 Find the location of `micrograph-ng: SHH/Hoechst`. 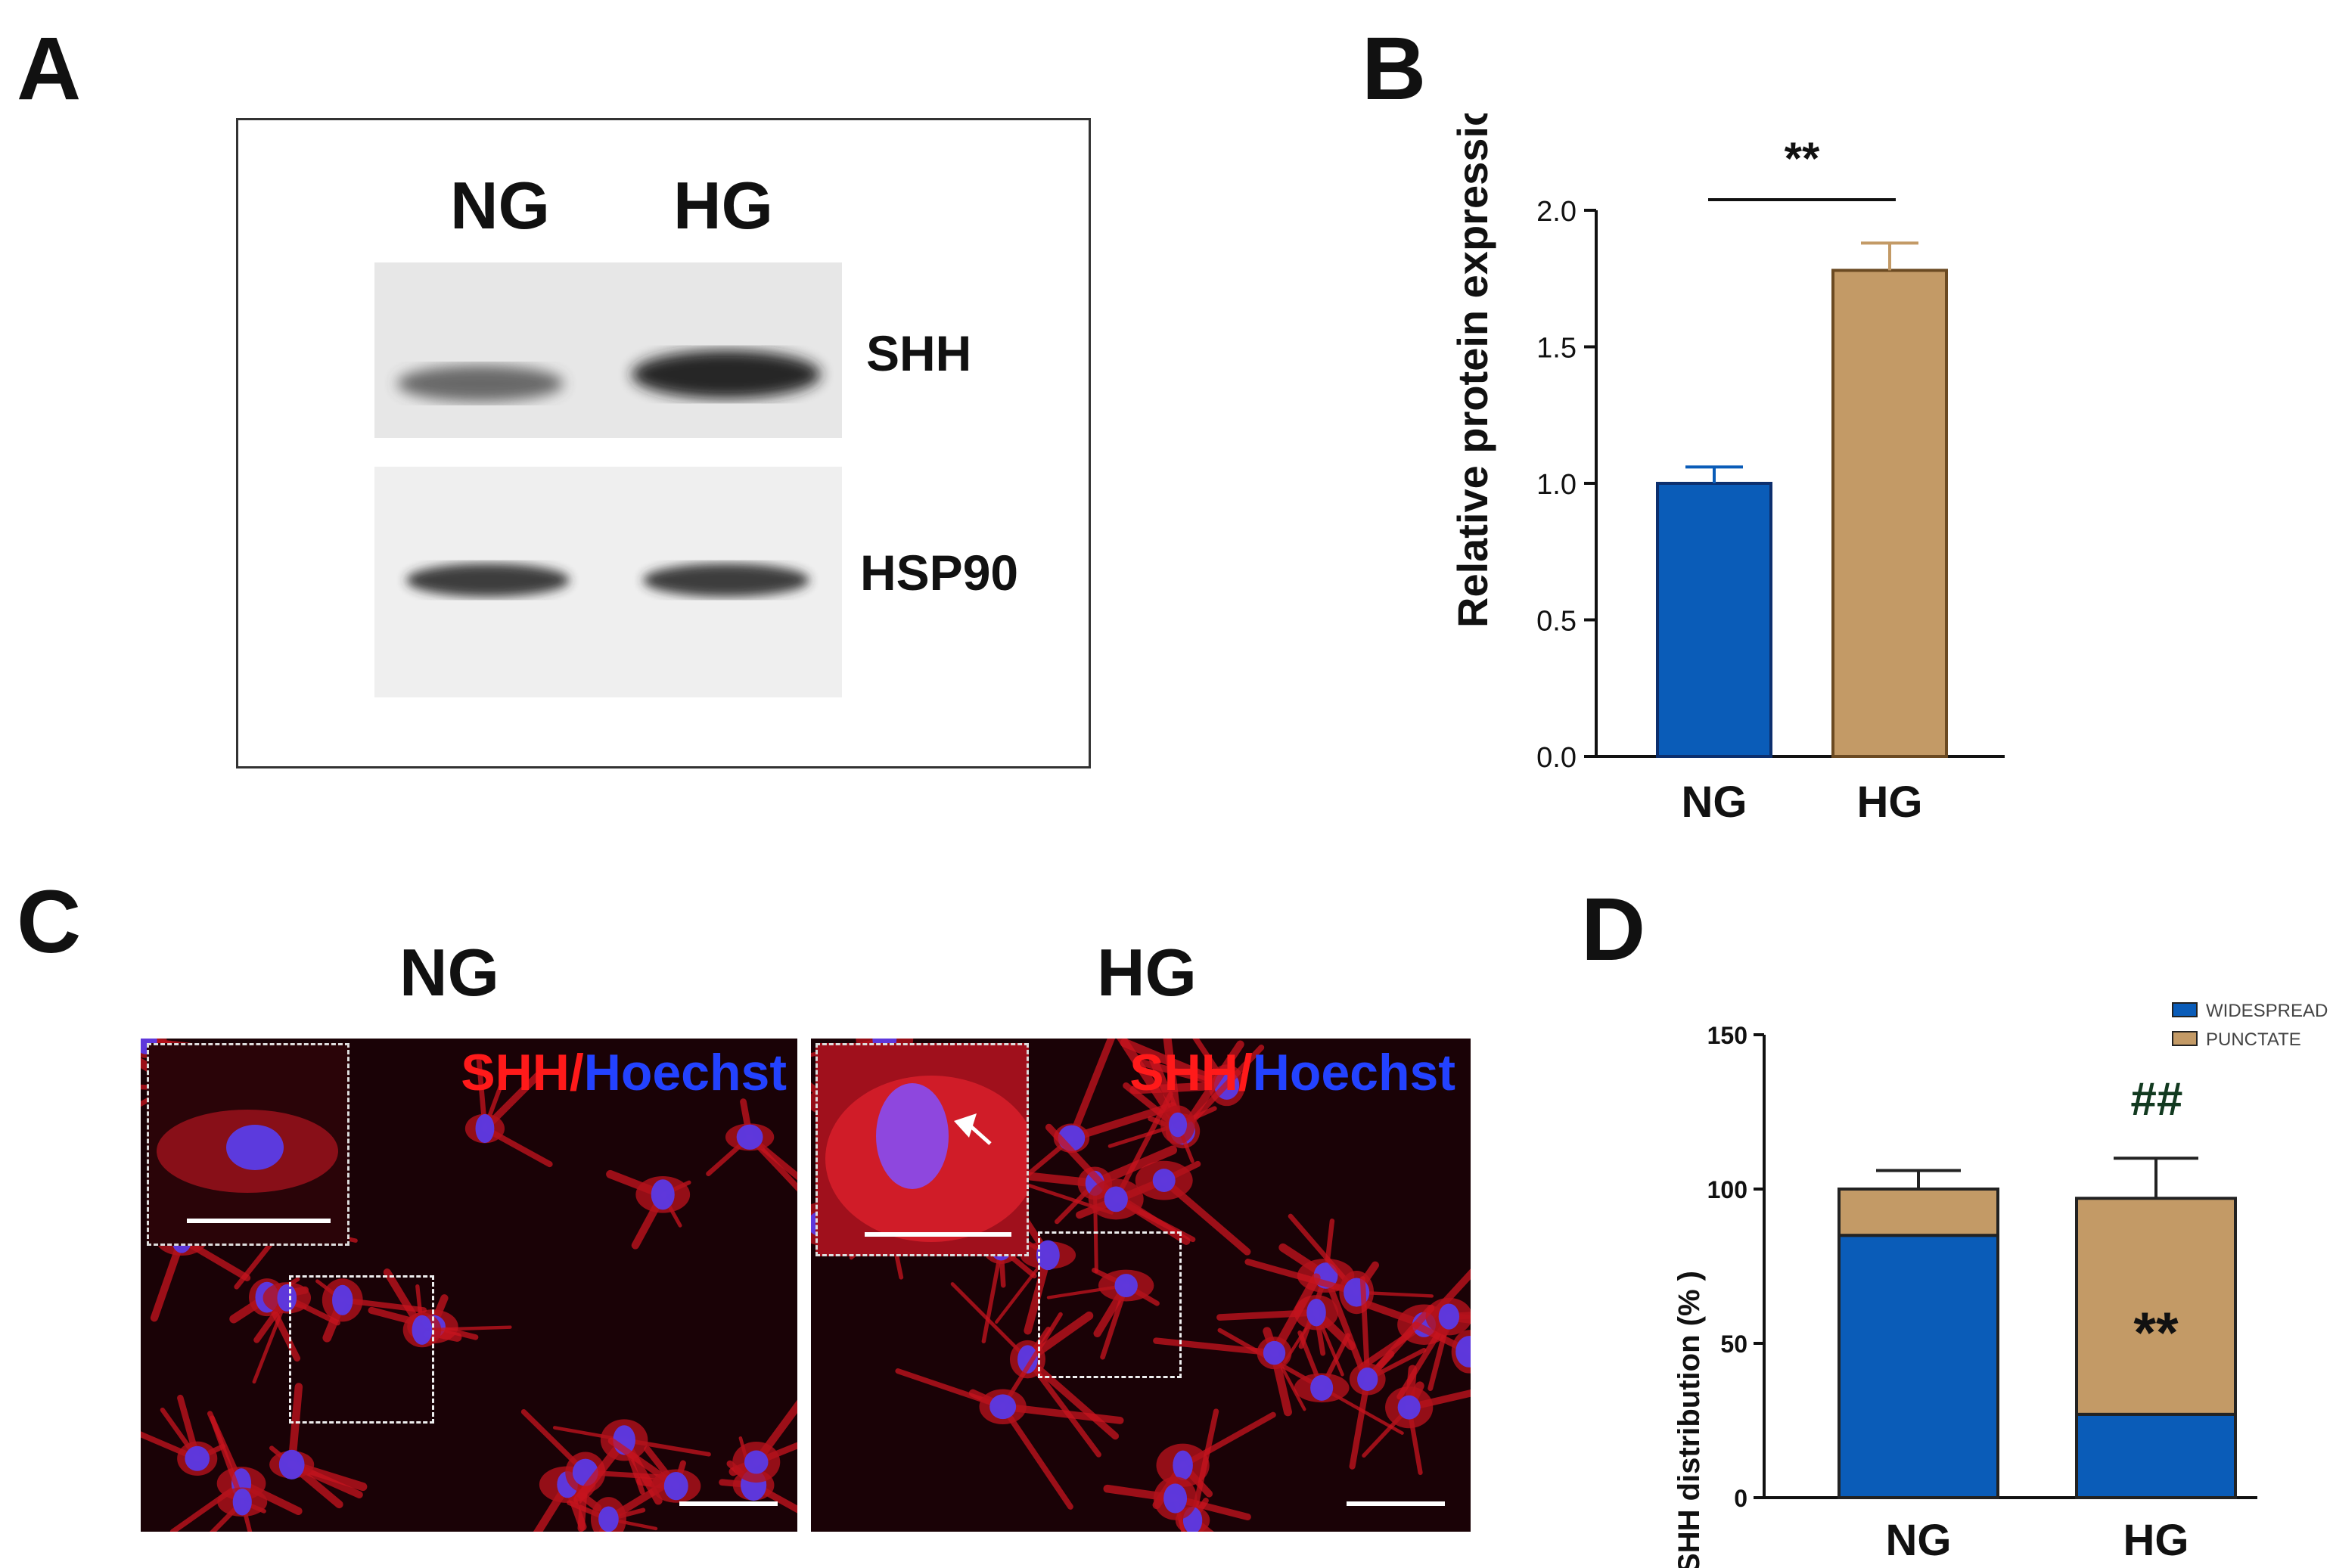

micrograph-ng: SHH/Hoechst is located at coordinates (469, 1286).